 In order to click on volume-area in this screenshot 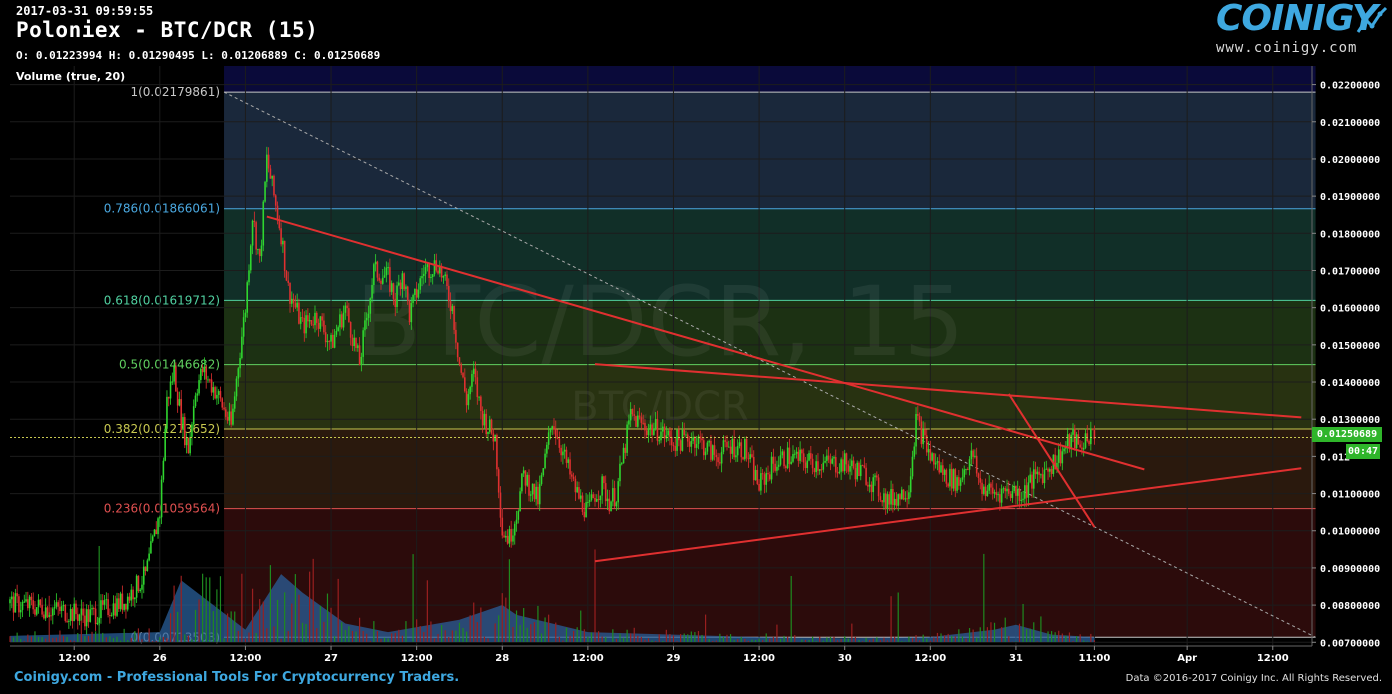, I will do `click(552, 608)`.